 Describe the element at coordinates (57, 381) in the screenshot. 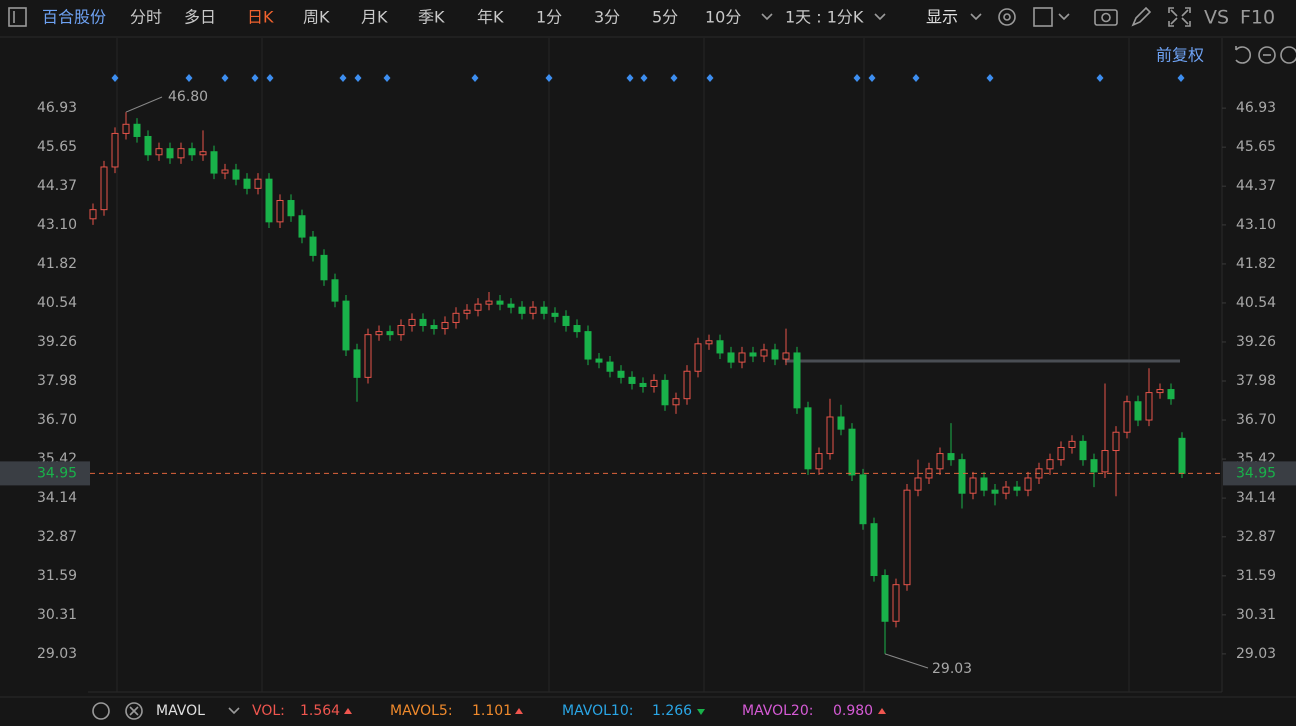

I see `y-tick-label-left: 37.98` at that location.